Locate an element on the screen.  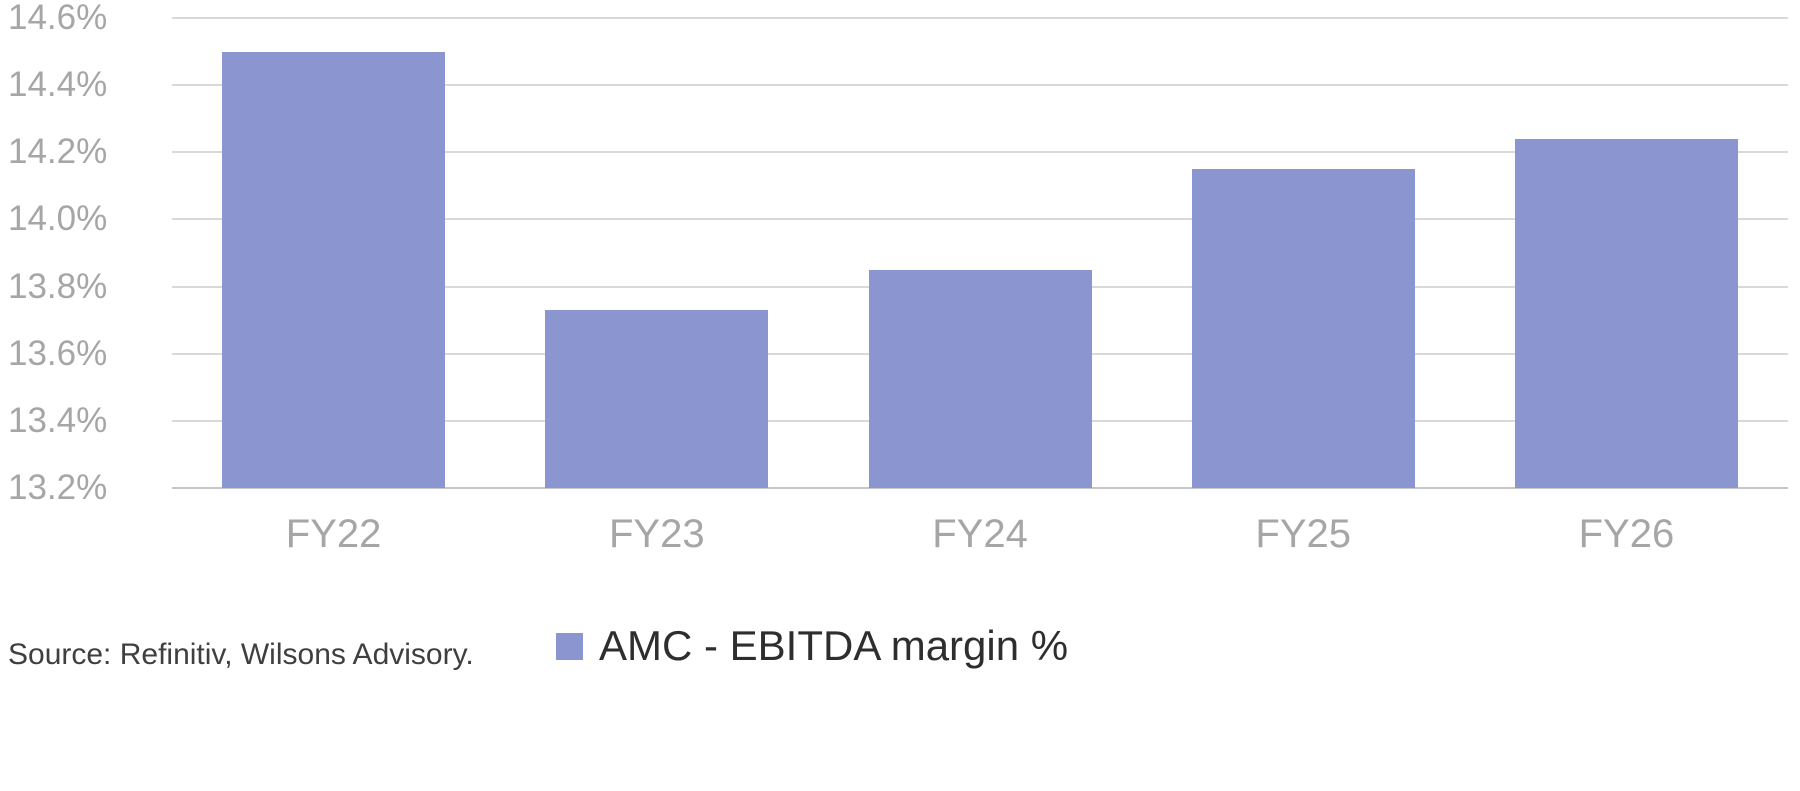
x-tick-label: FY24 is located at coordinates (980, 534).